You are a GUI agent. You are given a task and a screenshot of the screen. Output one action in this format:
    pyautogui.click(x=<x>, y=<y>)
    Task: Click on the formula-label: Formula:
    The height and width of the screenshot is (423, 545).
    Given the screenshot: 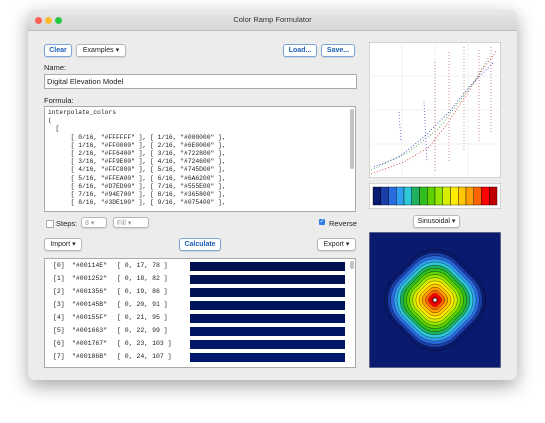 What is the action you would take?
    pyautogui.click(x=59, y=100)
    